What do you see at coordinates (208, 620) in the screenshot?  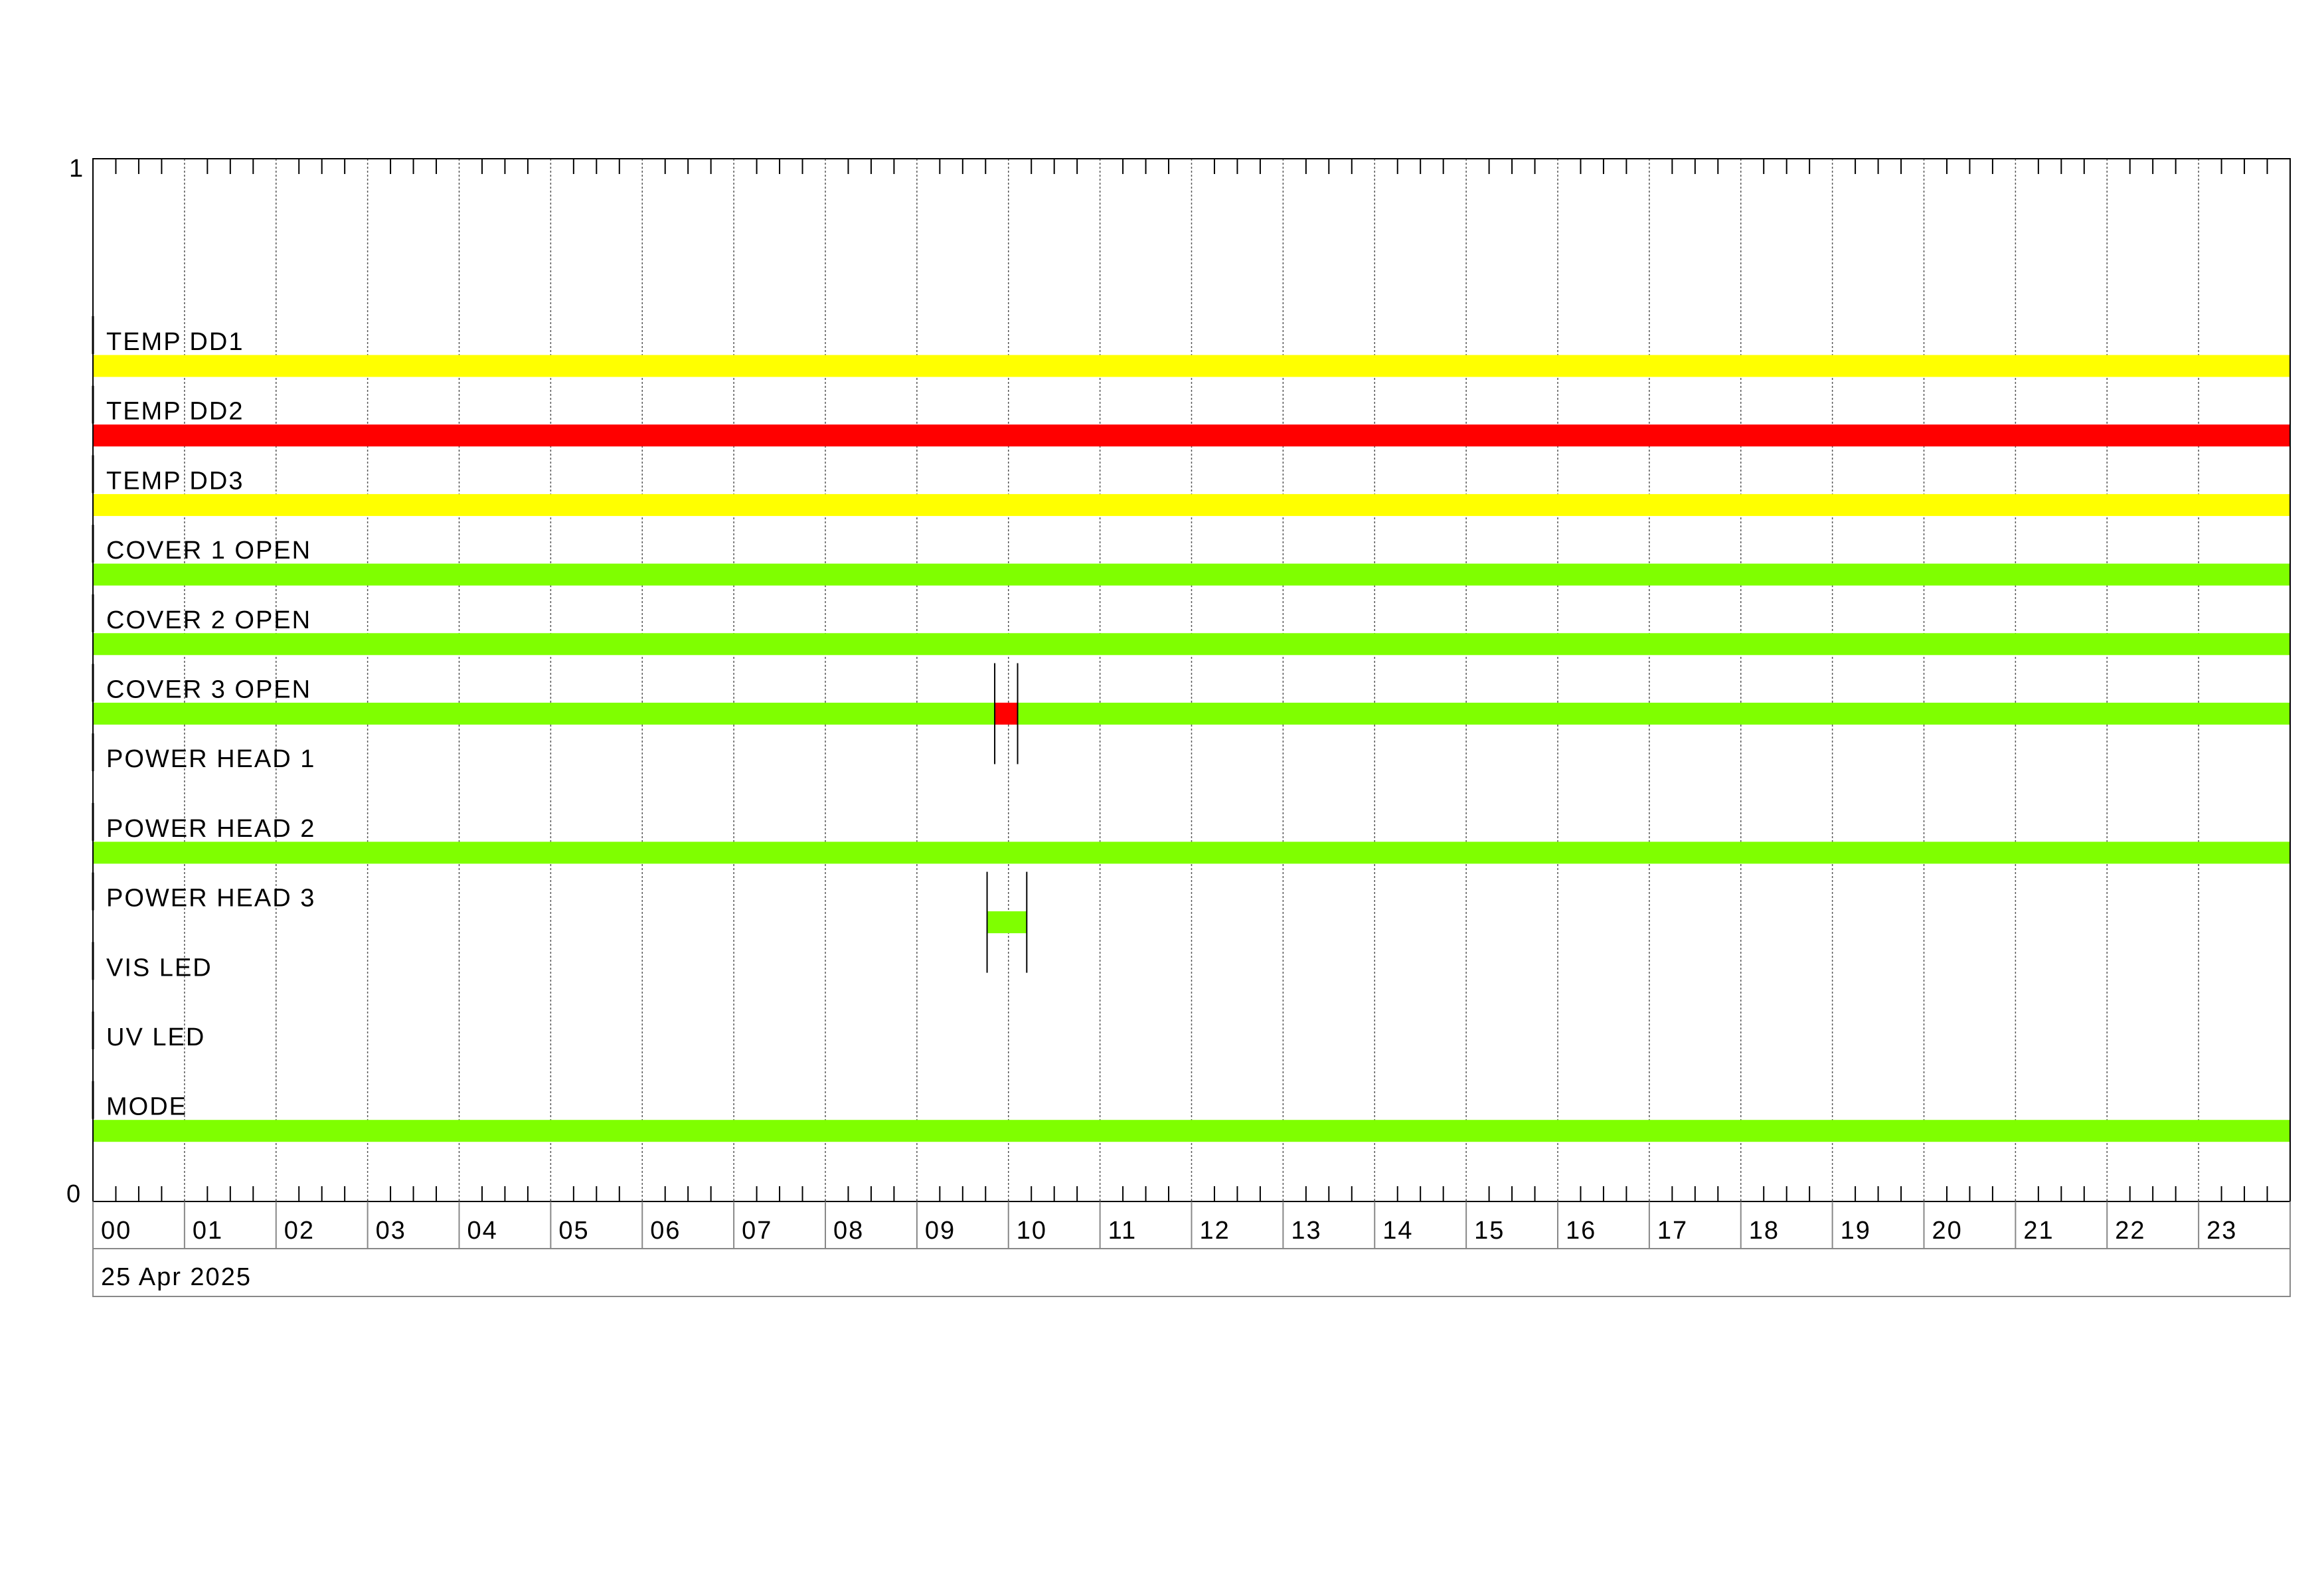 I see `row-label: COVER 2 OPEN` at bounding box center [208, 620].